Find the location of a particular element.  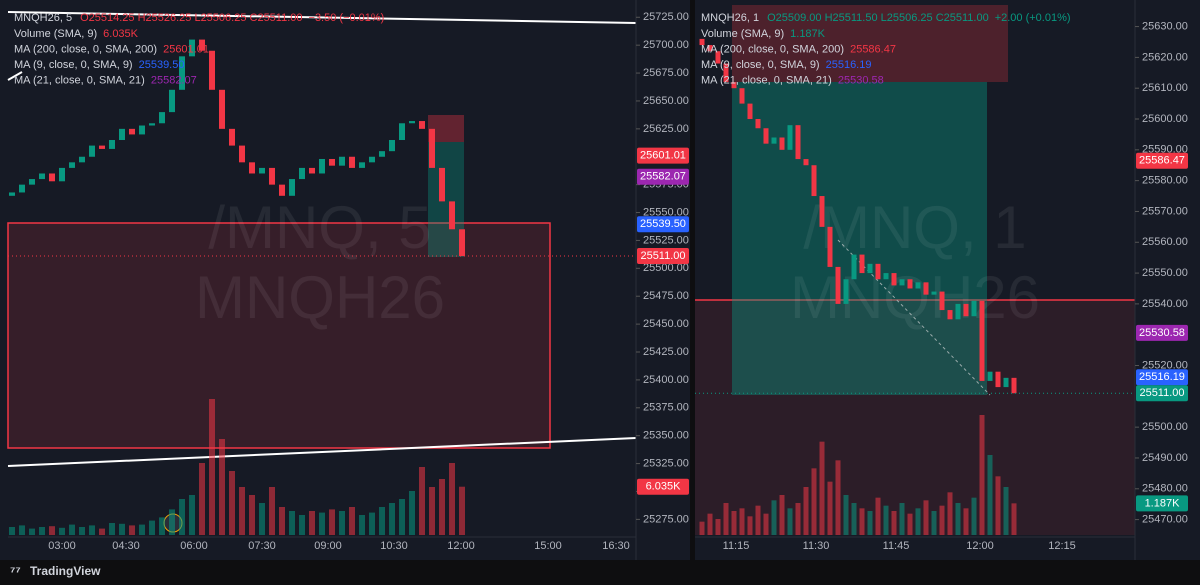

y-tick-label: 25725.00 is located at coordinates (666, 17).